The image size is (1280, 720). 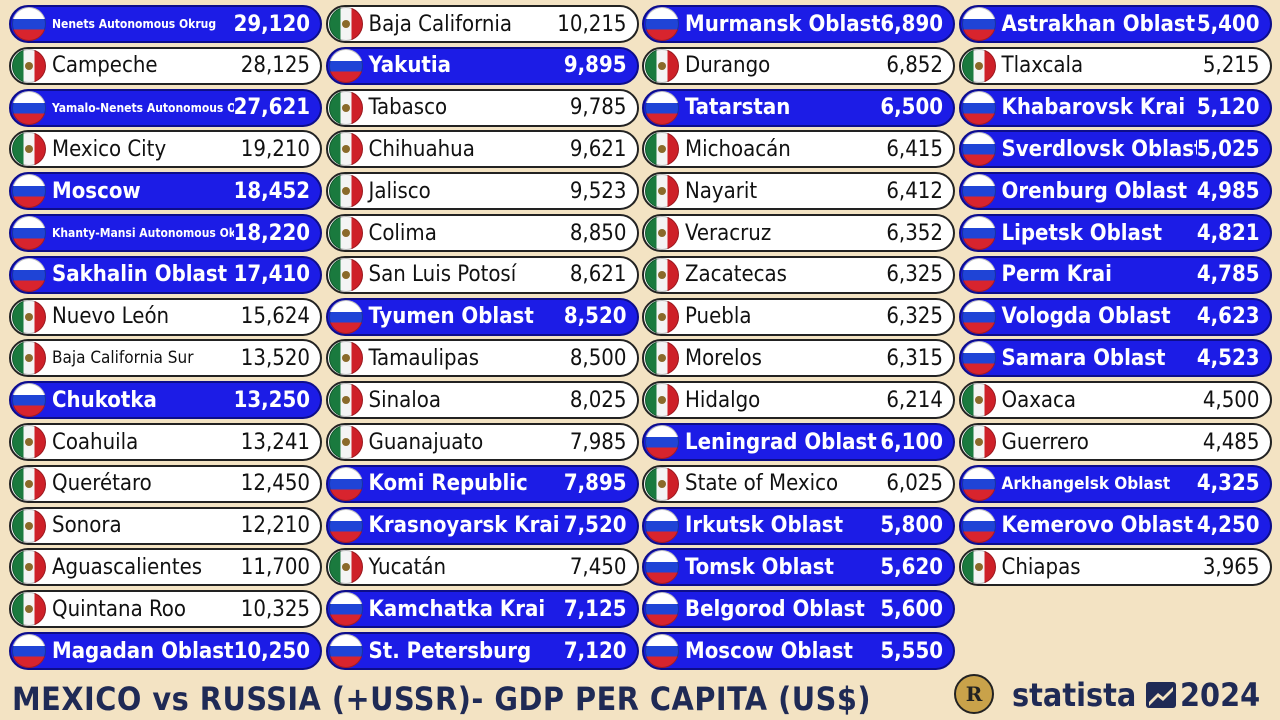 I want to click on region-name: Michoacán, so click(x=738, y=149).